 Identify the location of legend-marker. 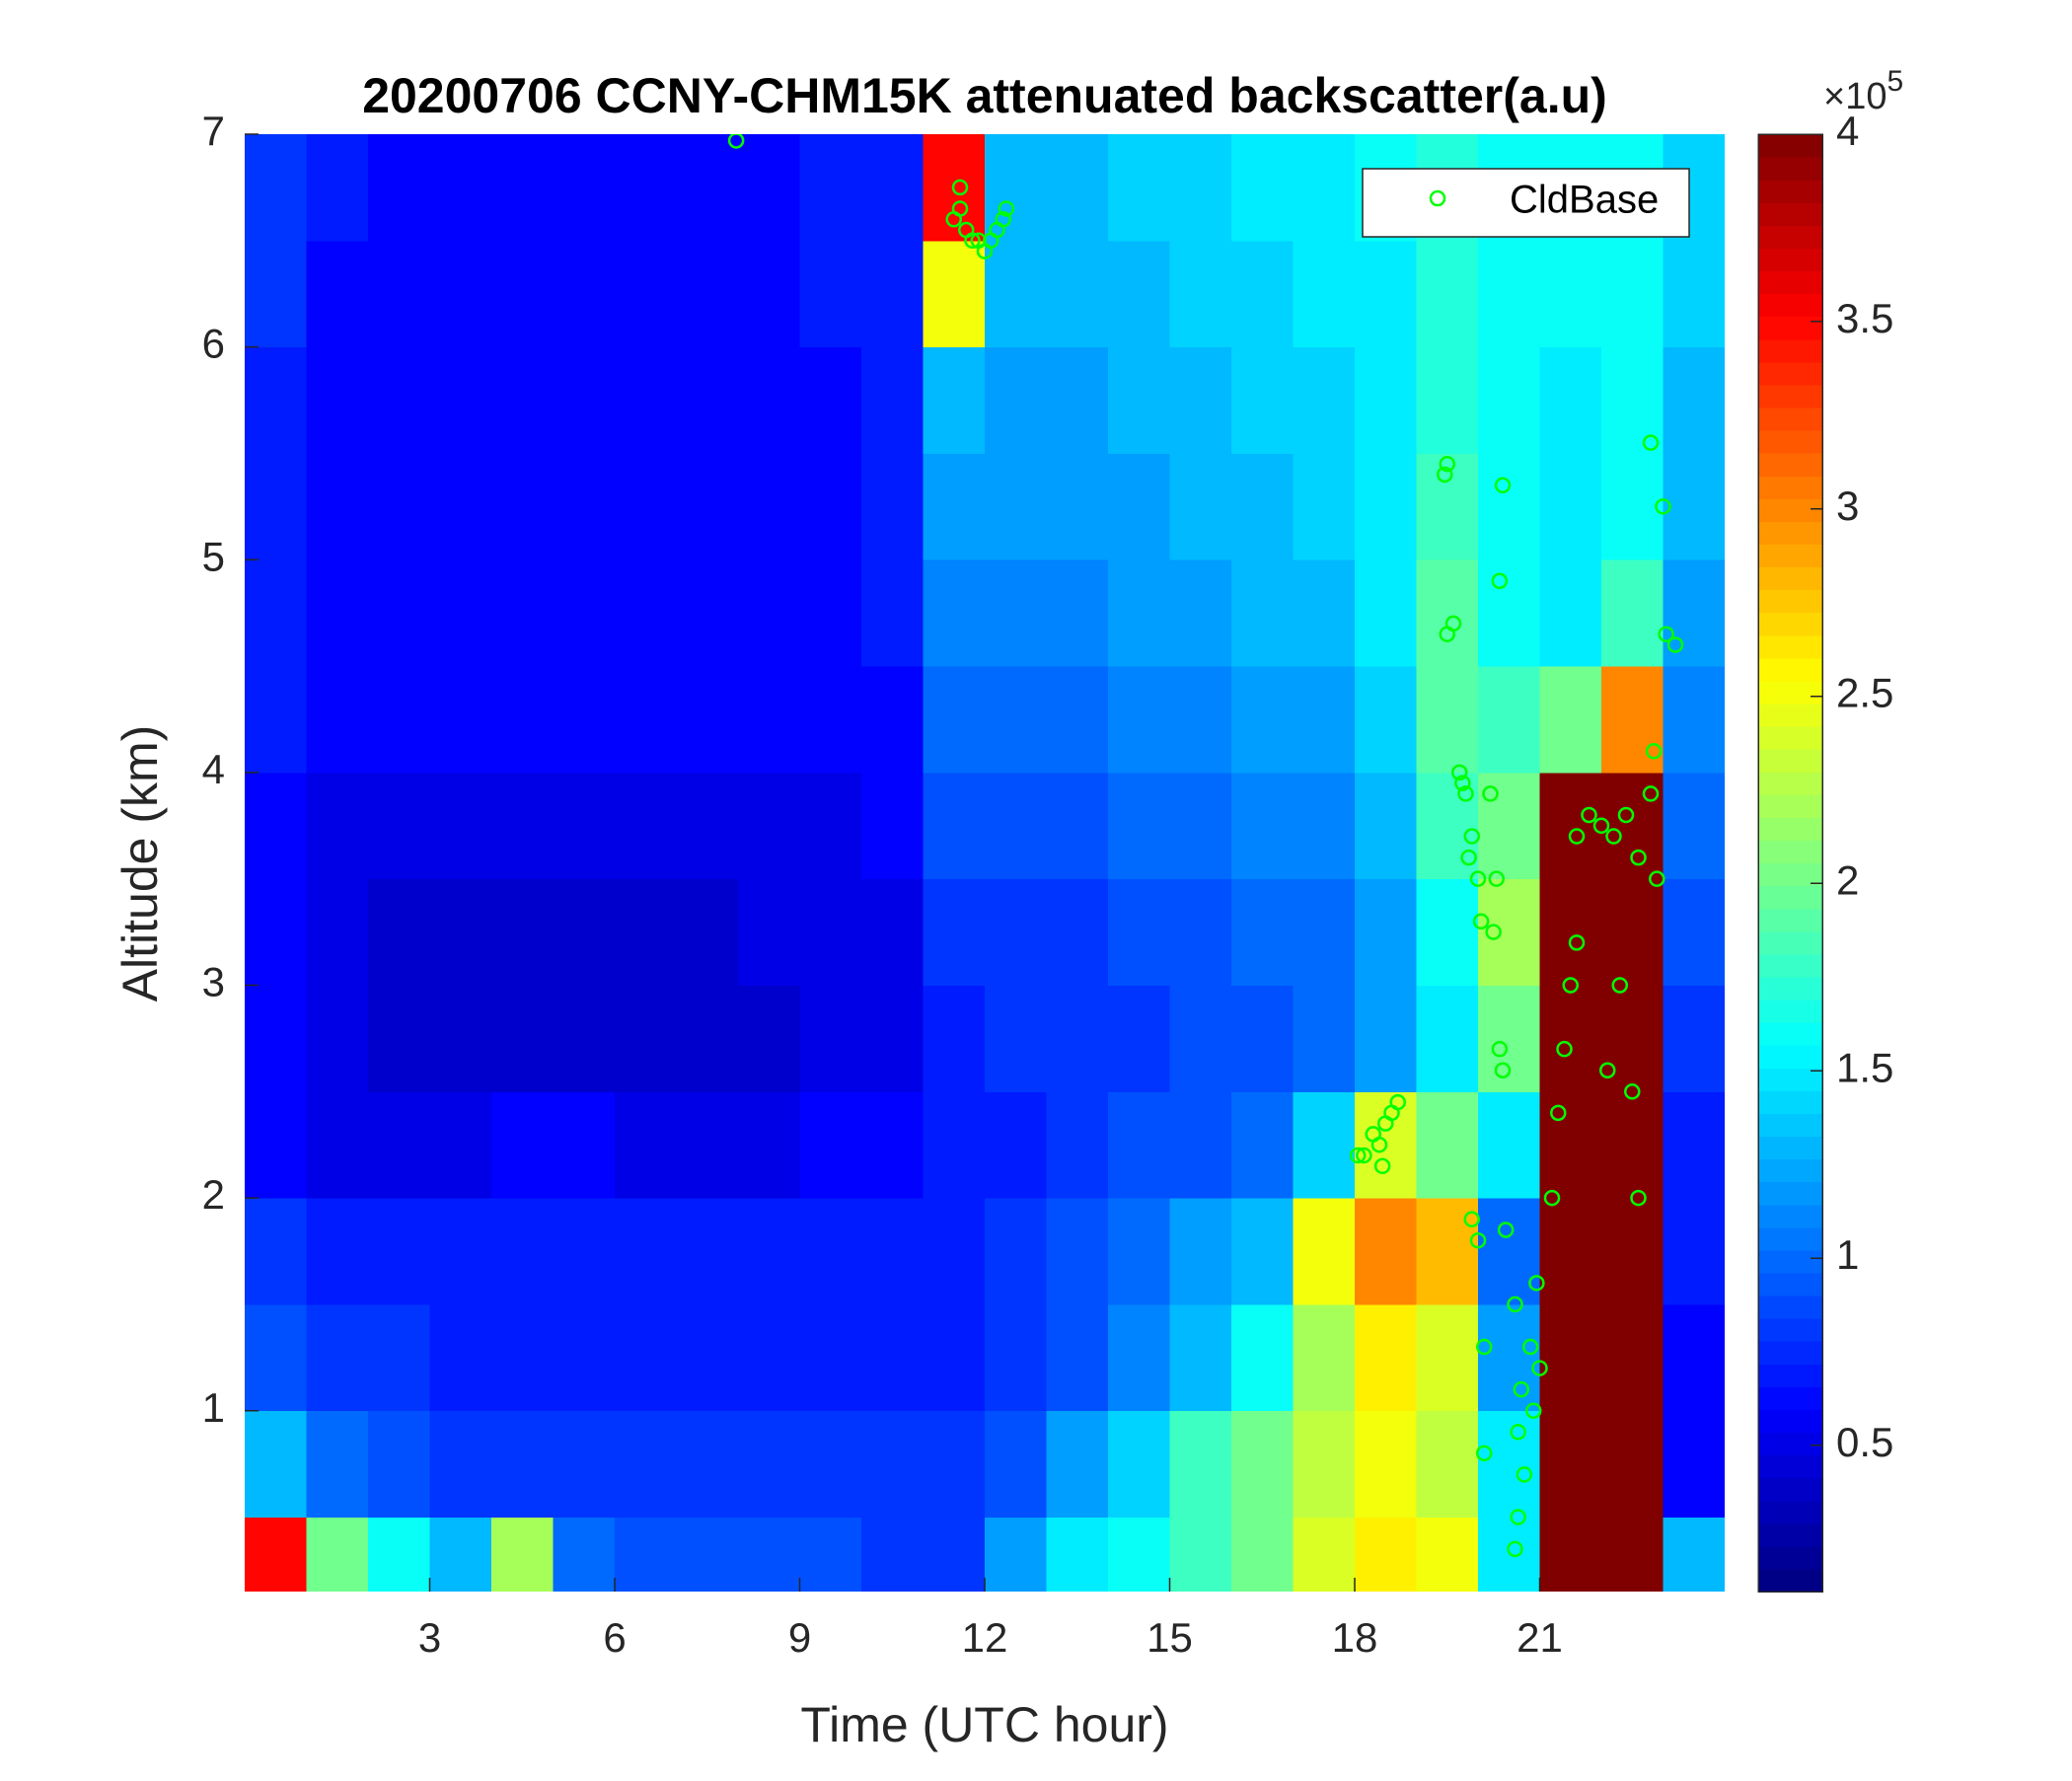
(1438, 198).